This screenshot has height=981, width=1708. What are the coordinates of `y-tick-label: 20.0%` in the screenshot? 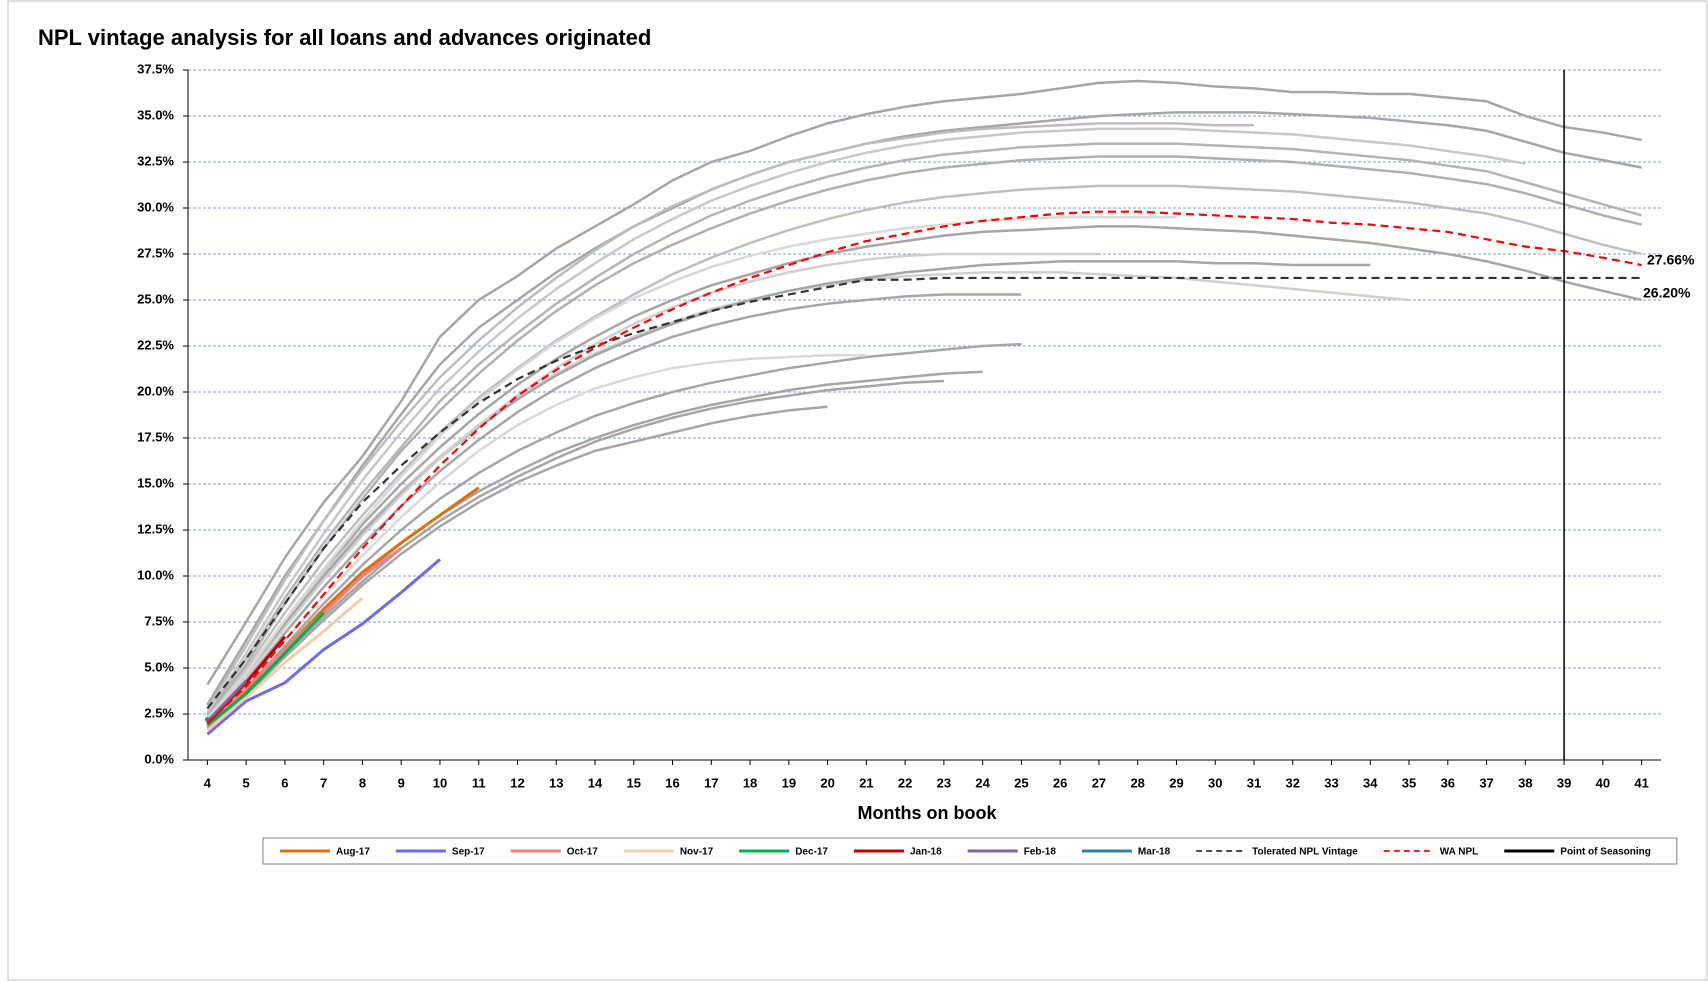 It's located at (155, 390).